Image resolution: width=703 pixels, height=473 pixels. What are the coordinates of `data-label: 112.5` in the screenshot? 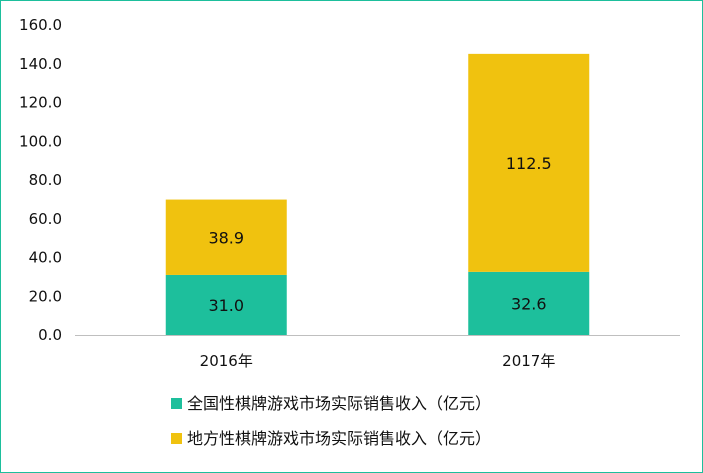 It's located at (529, 163).